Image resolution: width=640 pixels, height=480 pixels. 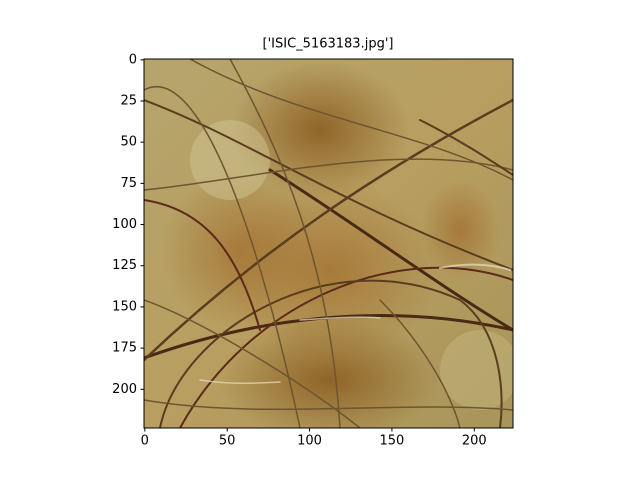 What do you see at coordinates (124, 265) in the screenshot?
I see `y-tick-label: 125` at bounding box center [124, 265].